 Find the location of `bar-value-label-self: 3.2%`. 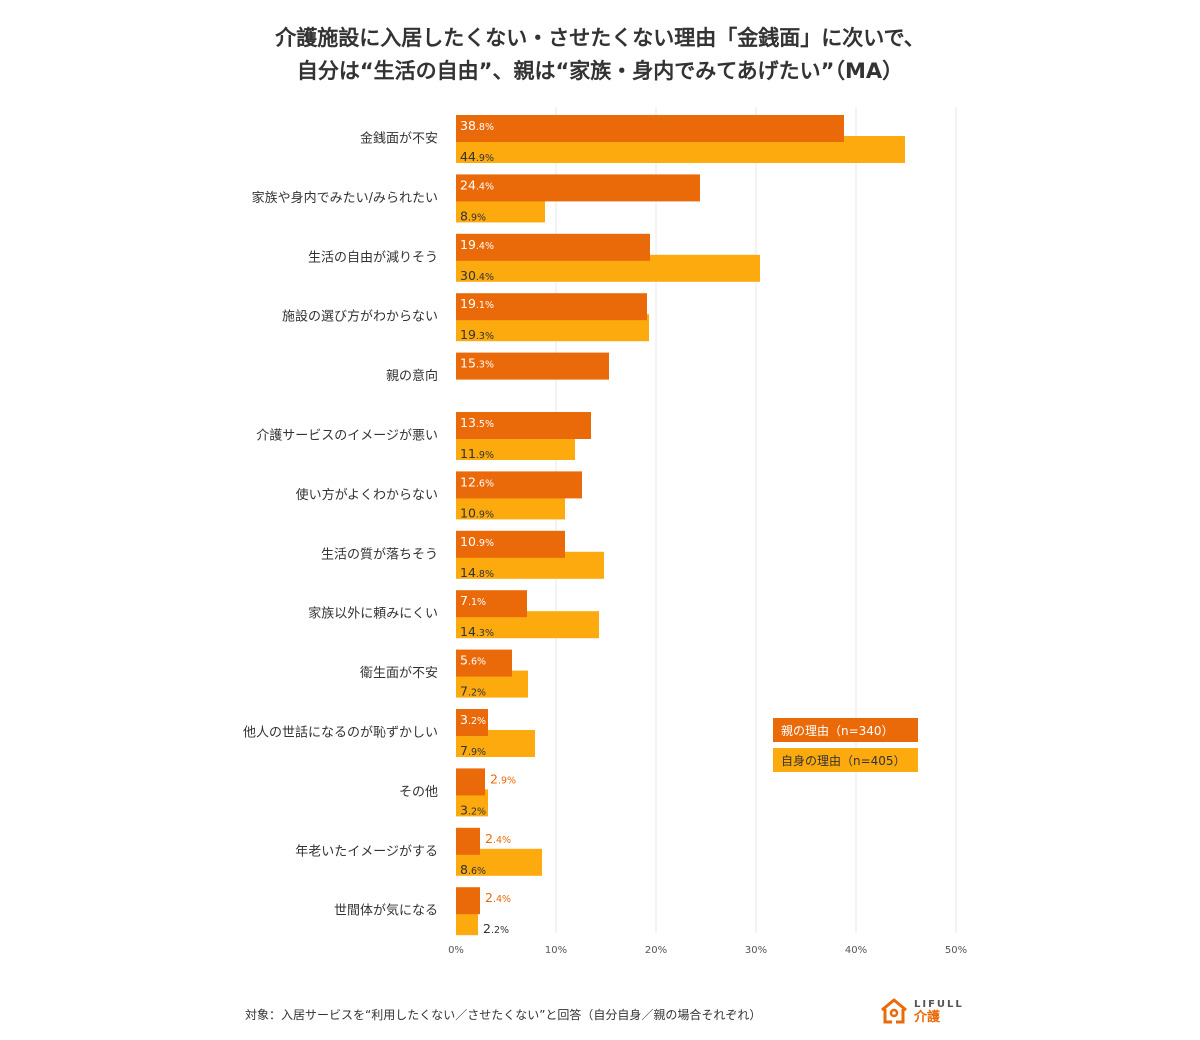

bar-value-label-self: 3.2% is located at coordinates (473, 809).